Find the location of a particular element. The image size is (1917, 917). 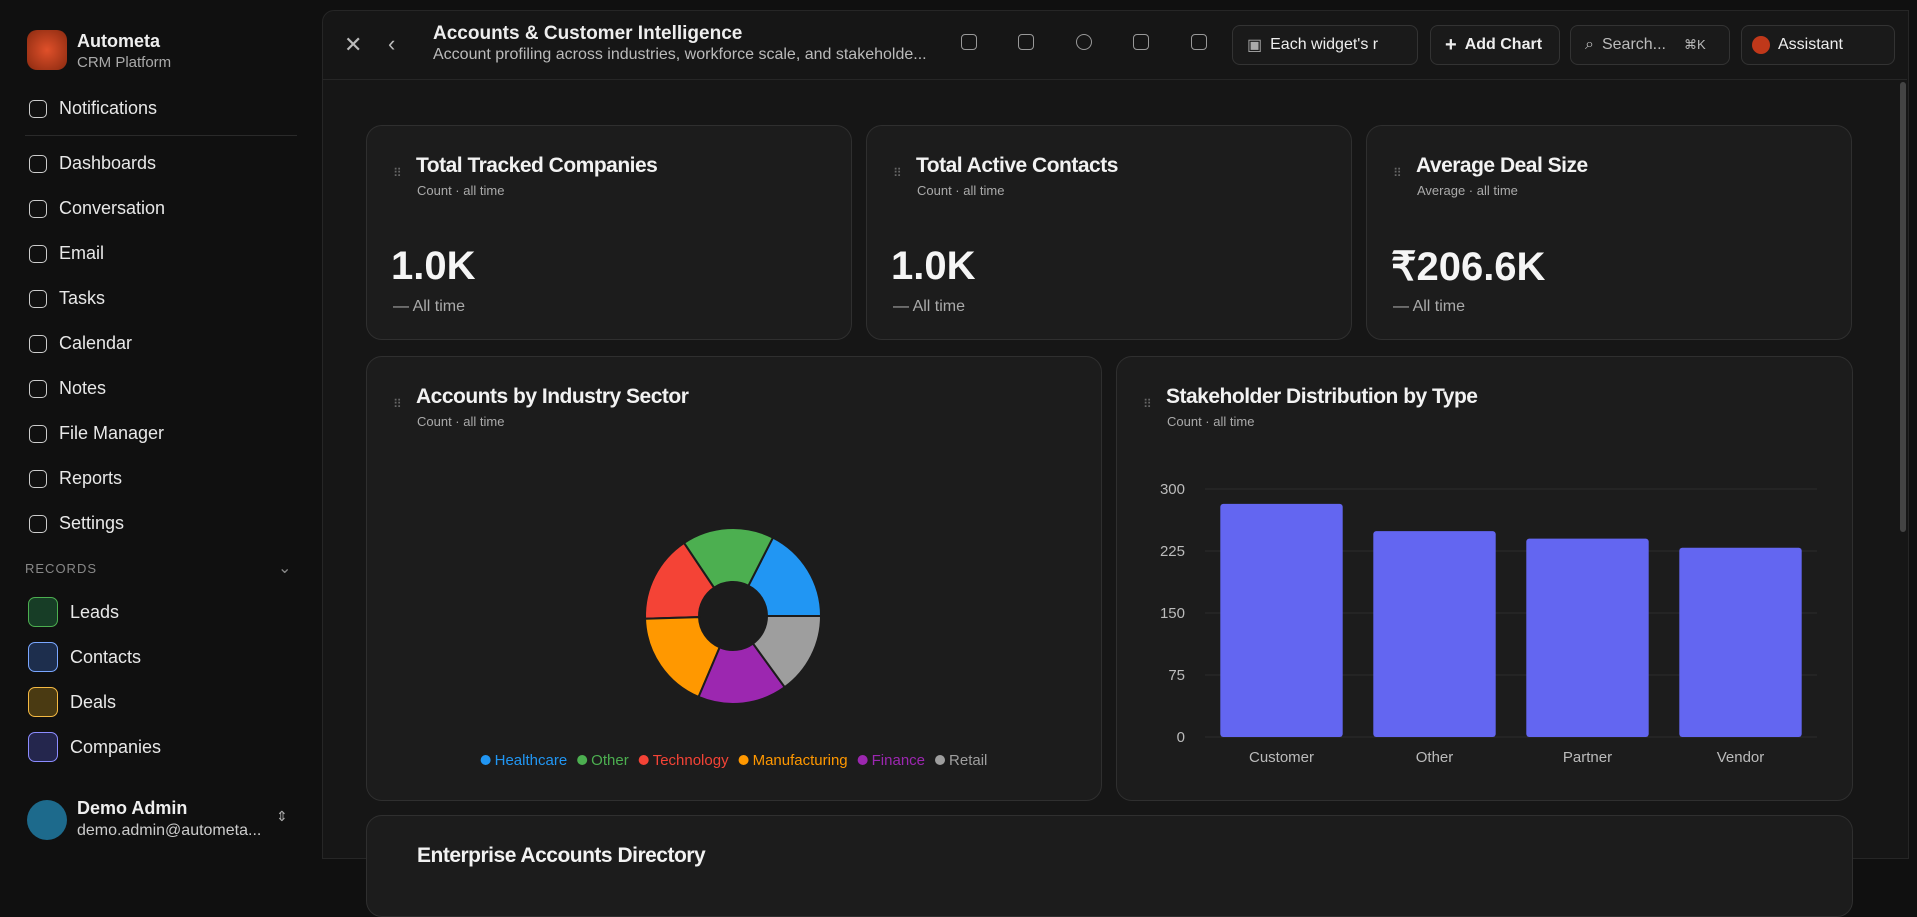

record-label: Leads is located at coordinates (95, 611).